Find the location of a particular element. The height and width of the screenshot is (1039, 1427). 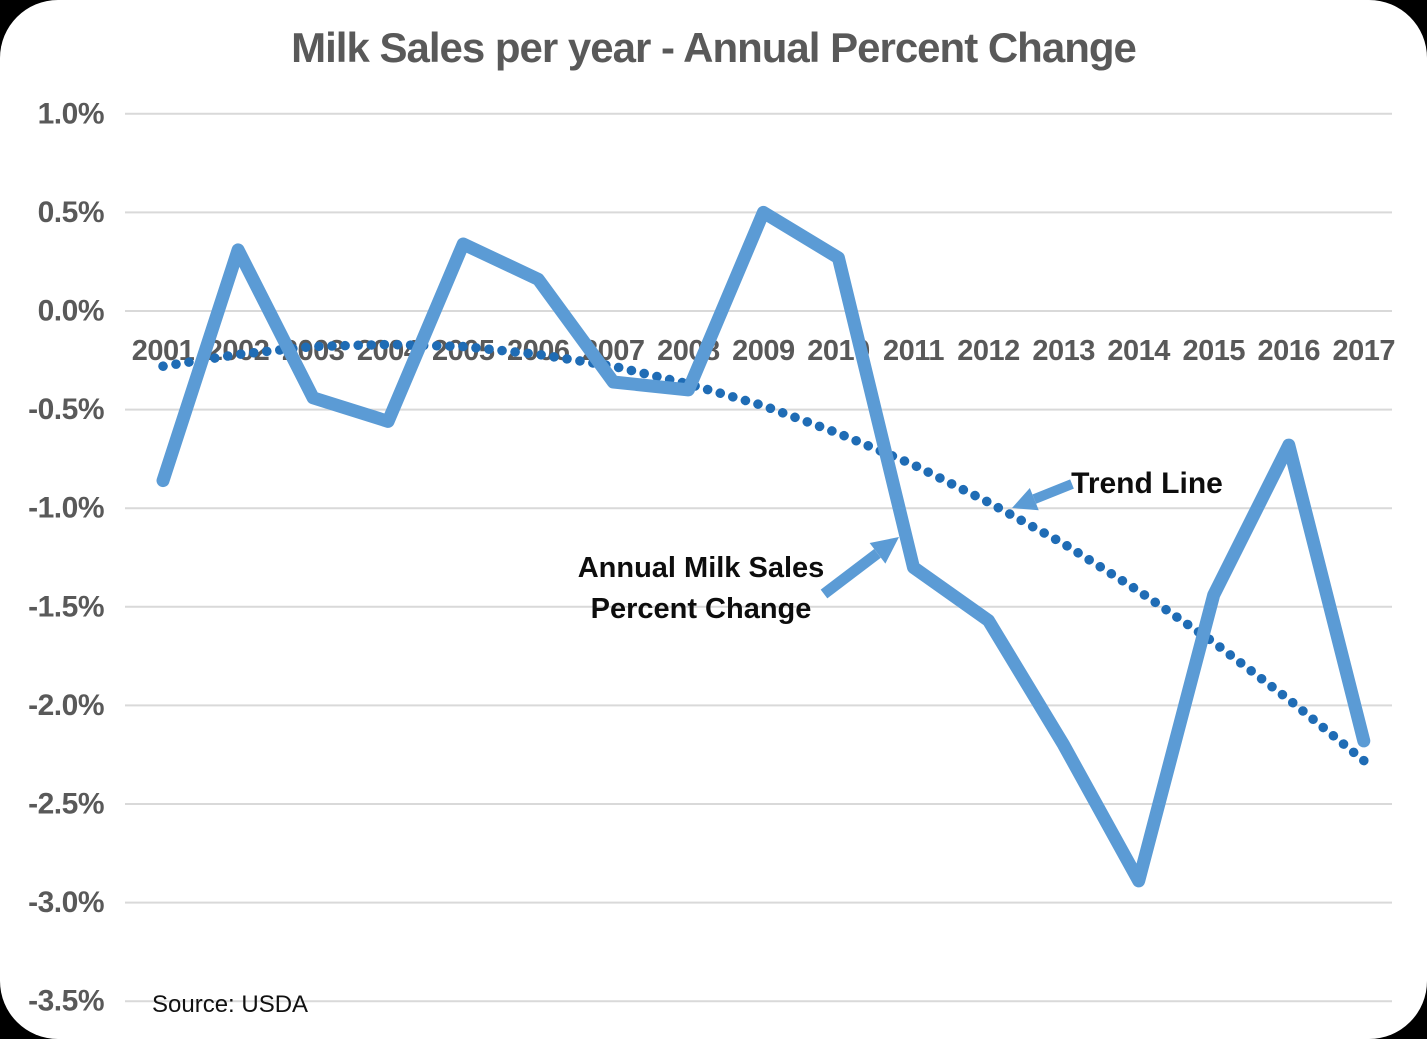

annotation-annual-line1: Annual Milk Sales is located at coordinates (701, 568).